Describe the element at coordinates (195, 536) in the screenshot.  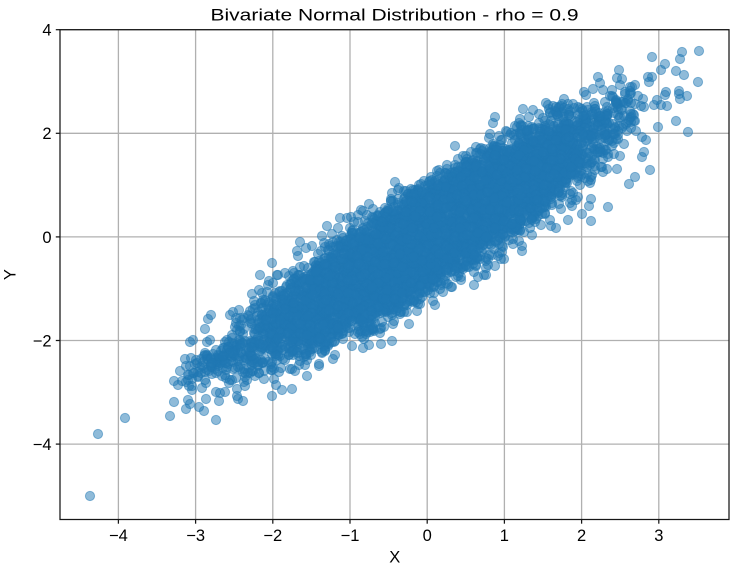
I see `svg-text: −3` at that location.